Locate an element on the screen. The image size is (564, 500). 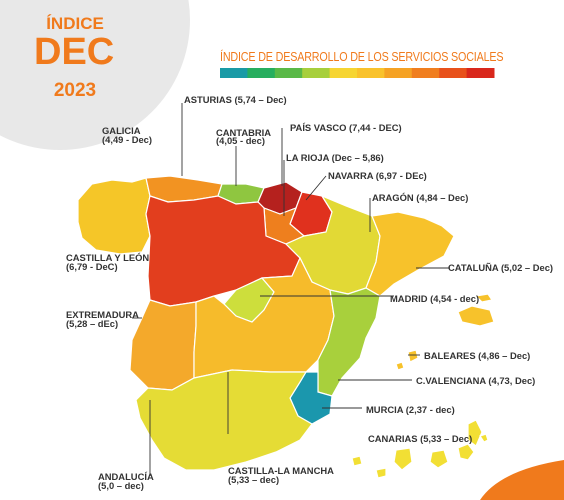
label-extremadura-value: (5,28 – dEc) is located at coordinates (92, 323).